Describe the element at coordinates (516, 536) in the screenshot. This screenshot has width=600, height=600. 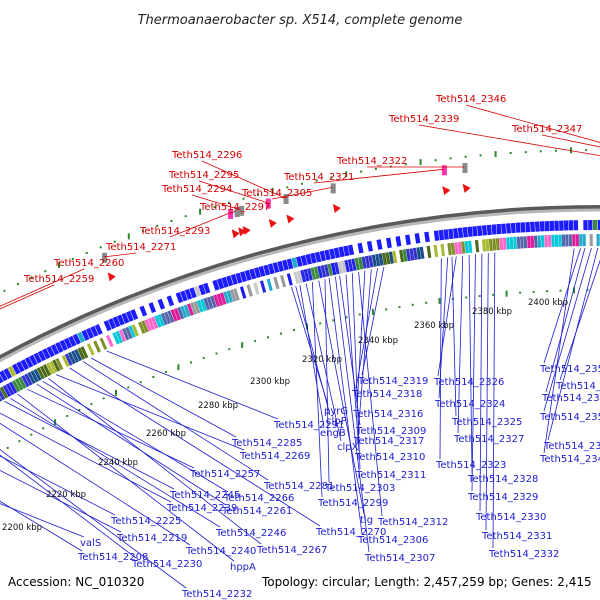
I see `inner-gene-label: Teth514_2331` at that location.